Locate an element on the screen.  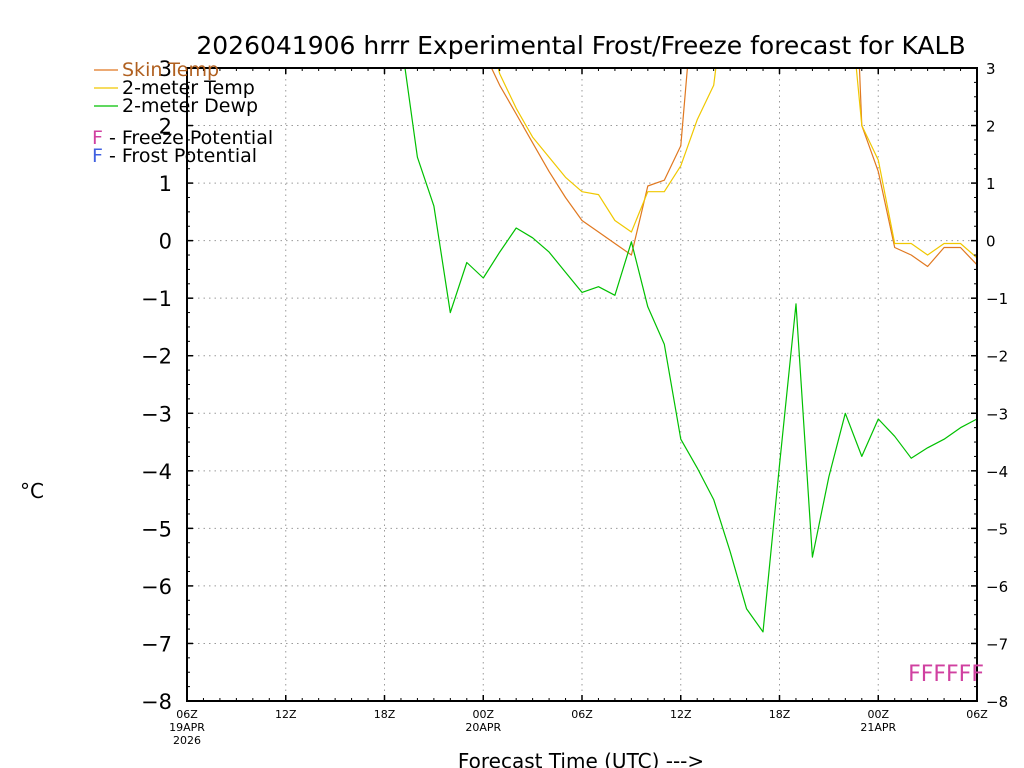
legend-freeze-potential: F - Freeze Potential is located at coordinates (182, 138).